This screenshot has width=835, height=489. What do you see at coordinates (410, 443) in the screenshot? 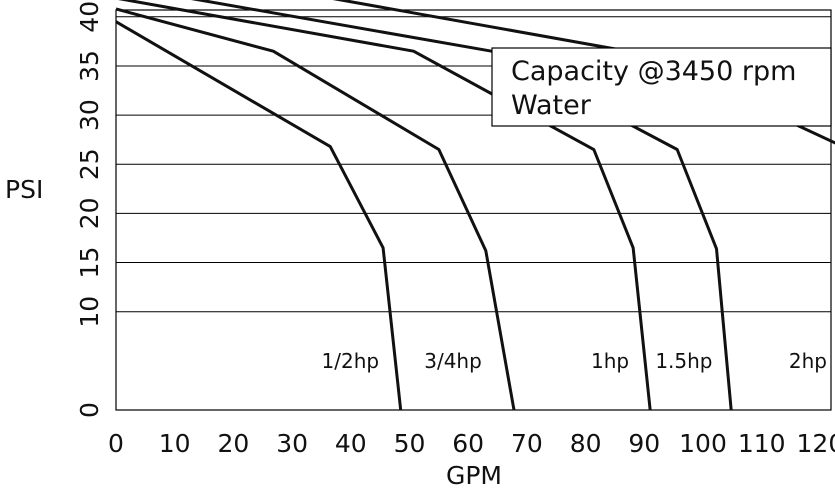
I see `x-tick-label: 50` at bounding box center [410, 443].